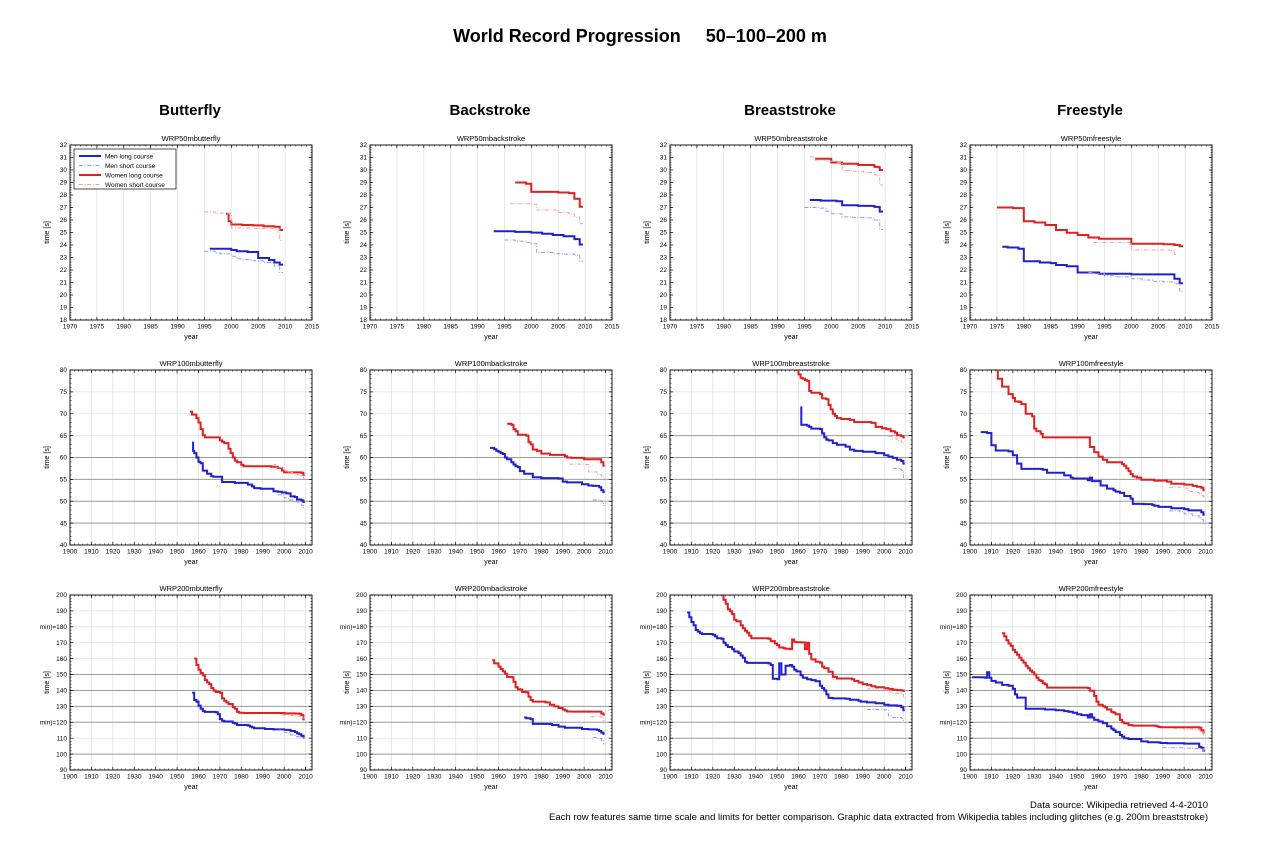 Image resolution: width=1280 pixels, height=842 pixels. What do you see at coordinates (64, 545) in the screenshot?
I see `svg-text: 40` at bounding box center [64, 545].